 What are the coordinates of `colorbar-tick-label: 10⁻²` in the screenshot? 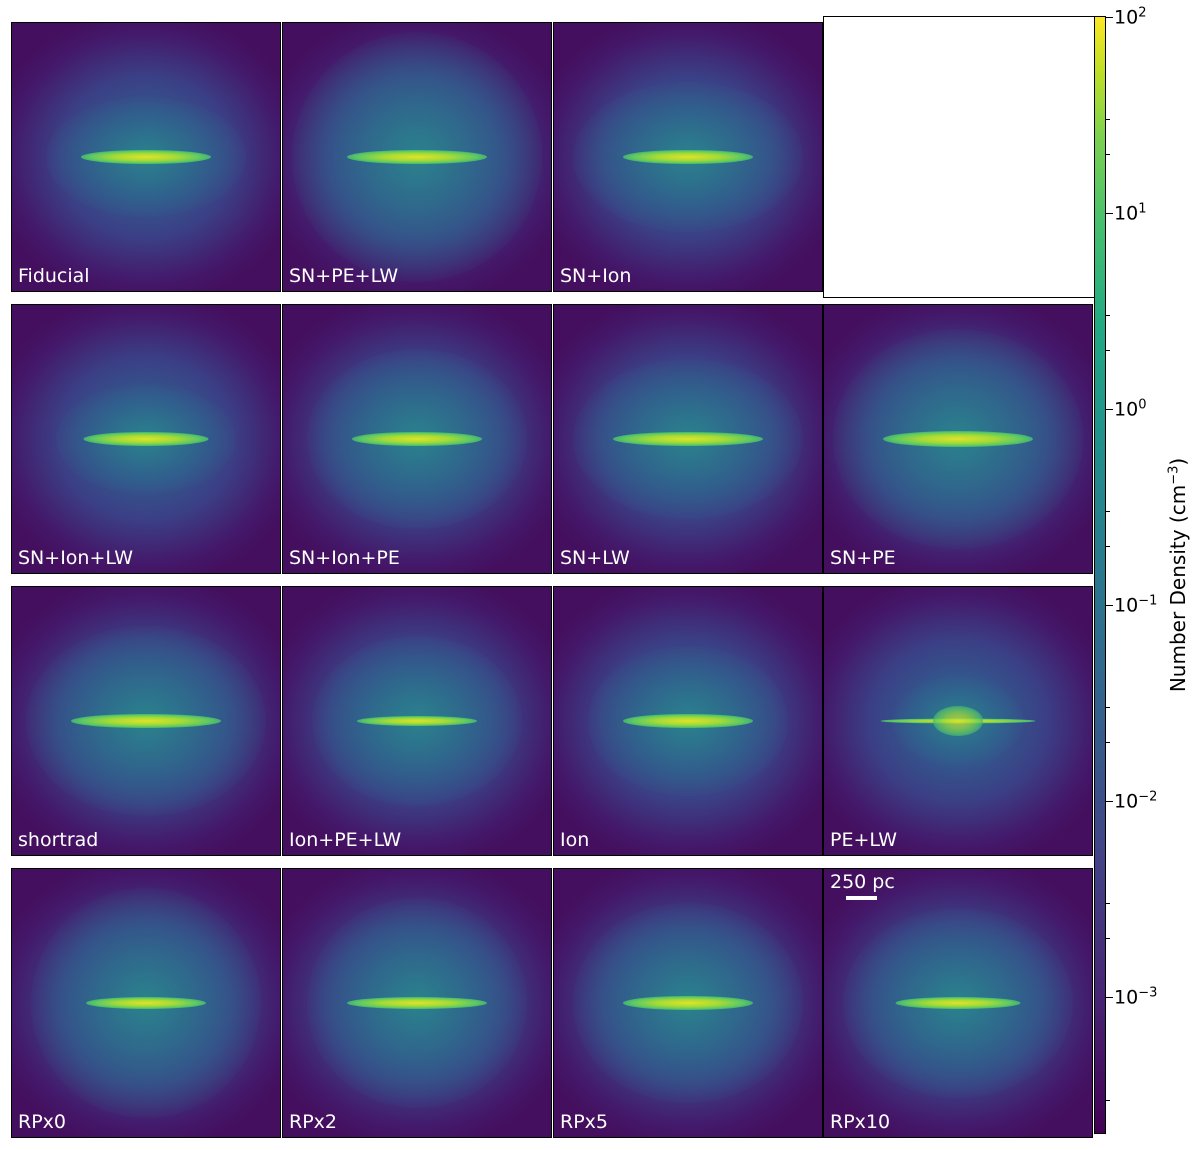 It's located at (1136, 801).